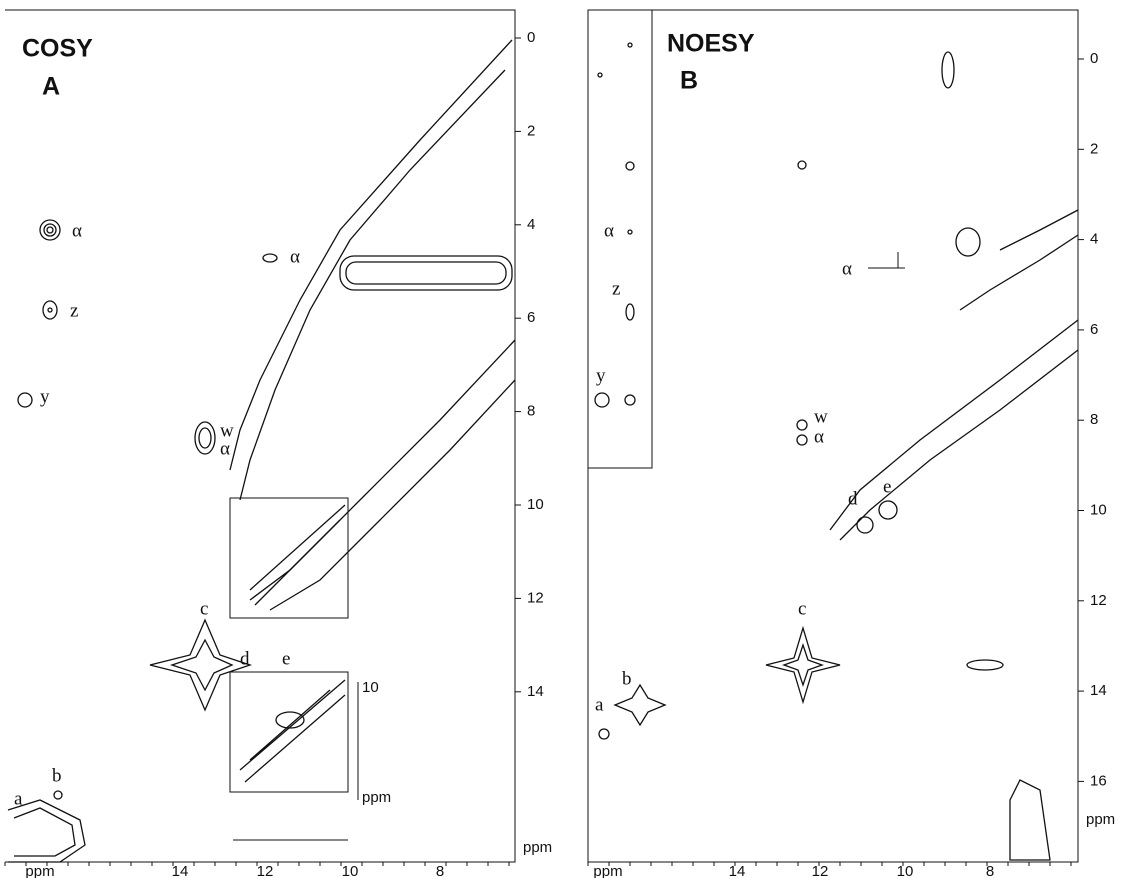  What do you see at coordinates (853, 498) in the screenshot?
I see `peak-label: d` at bounding box center [853, 498].